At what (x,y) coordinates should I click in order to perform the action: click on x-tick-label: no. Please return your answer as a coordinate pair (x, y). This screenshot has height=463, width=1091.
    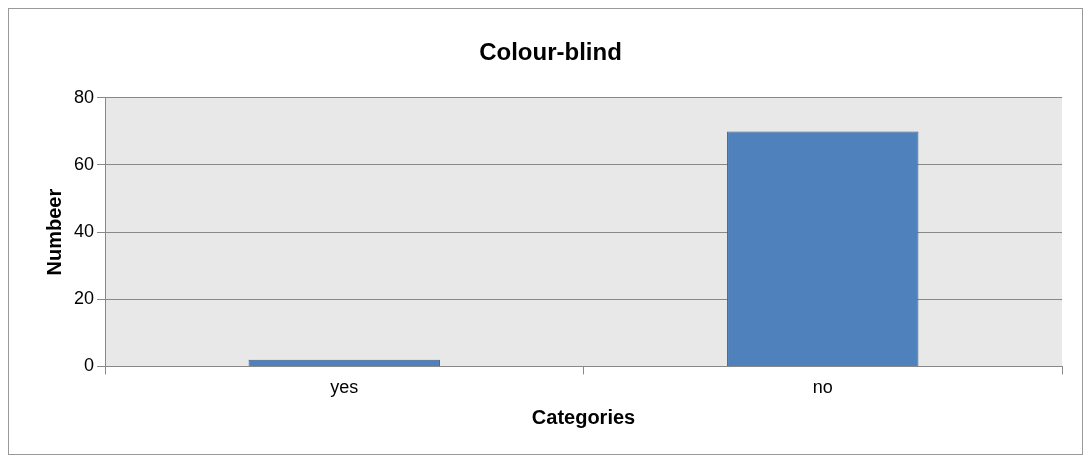
    Looking at the image, I should click on (822, 387).